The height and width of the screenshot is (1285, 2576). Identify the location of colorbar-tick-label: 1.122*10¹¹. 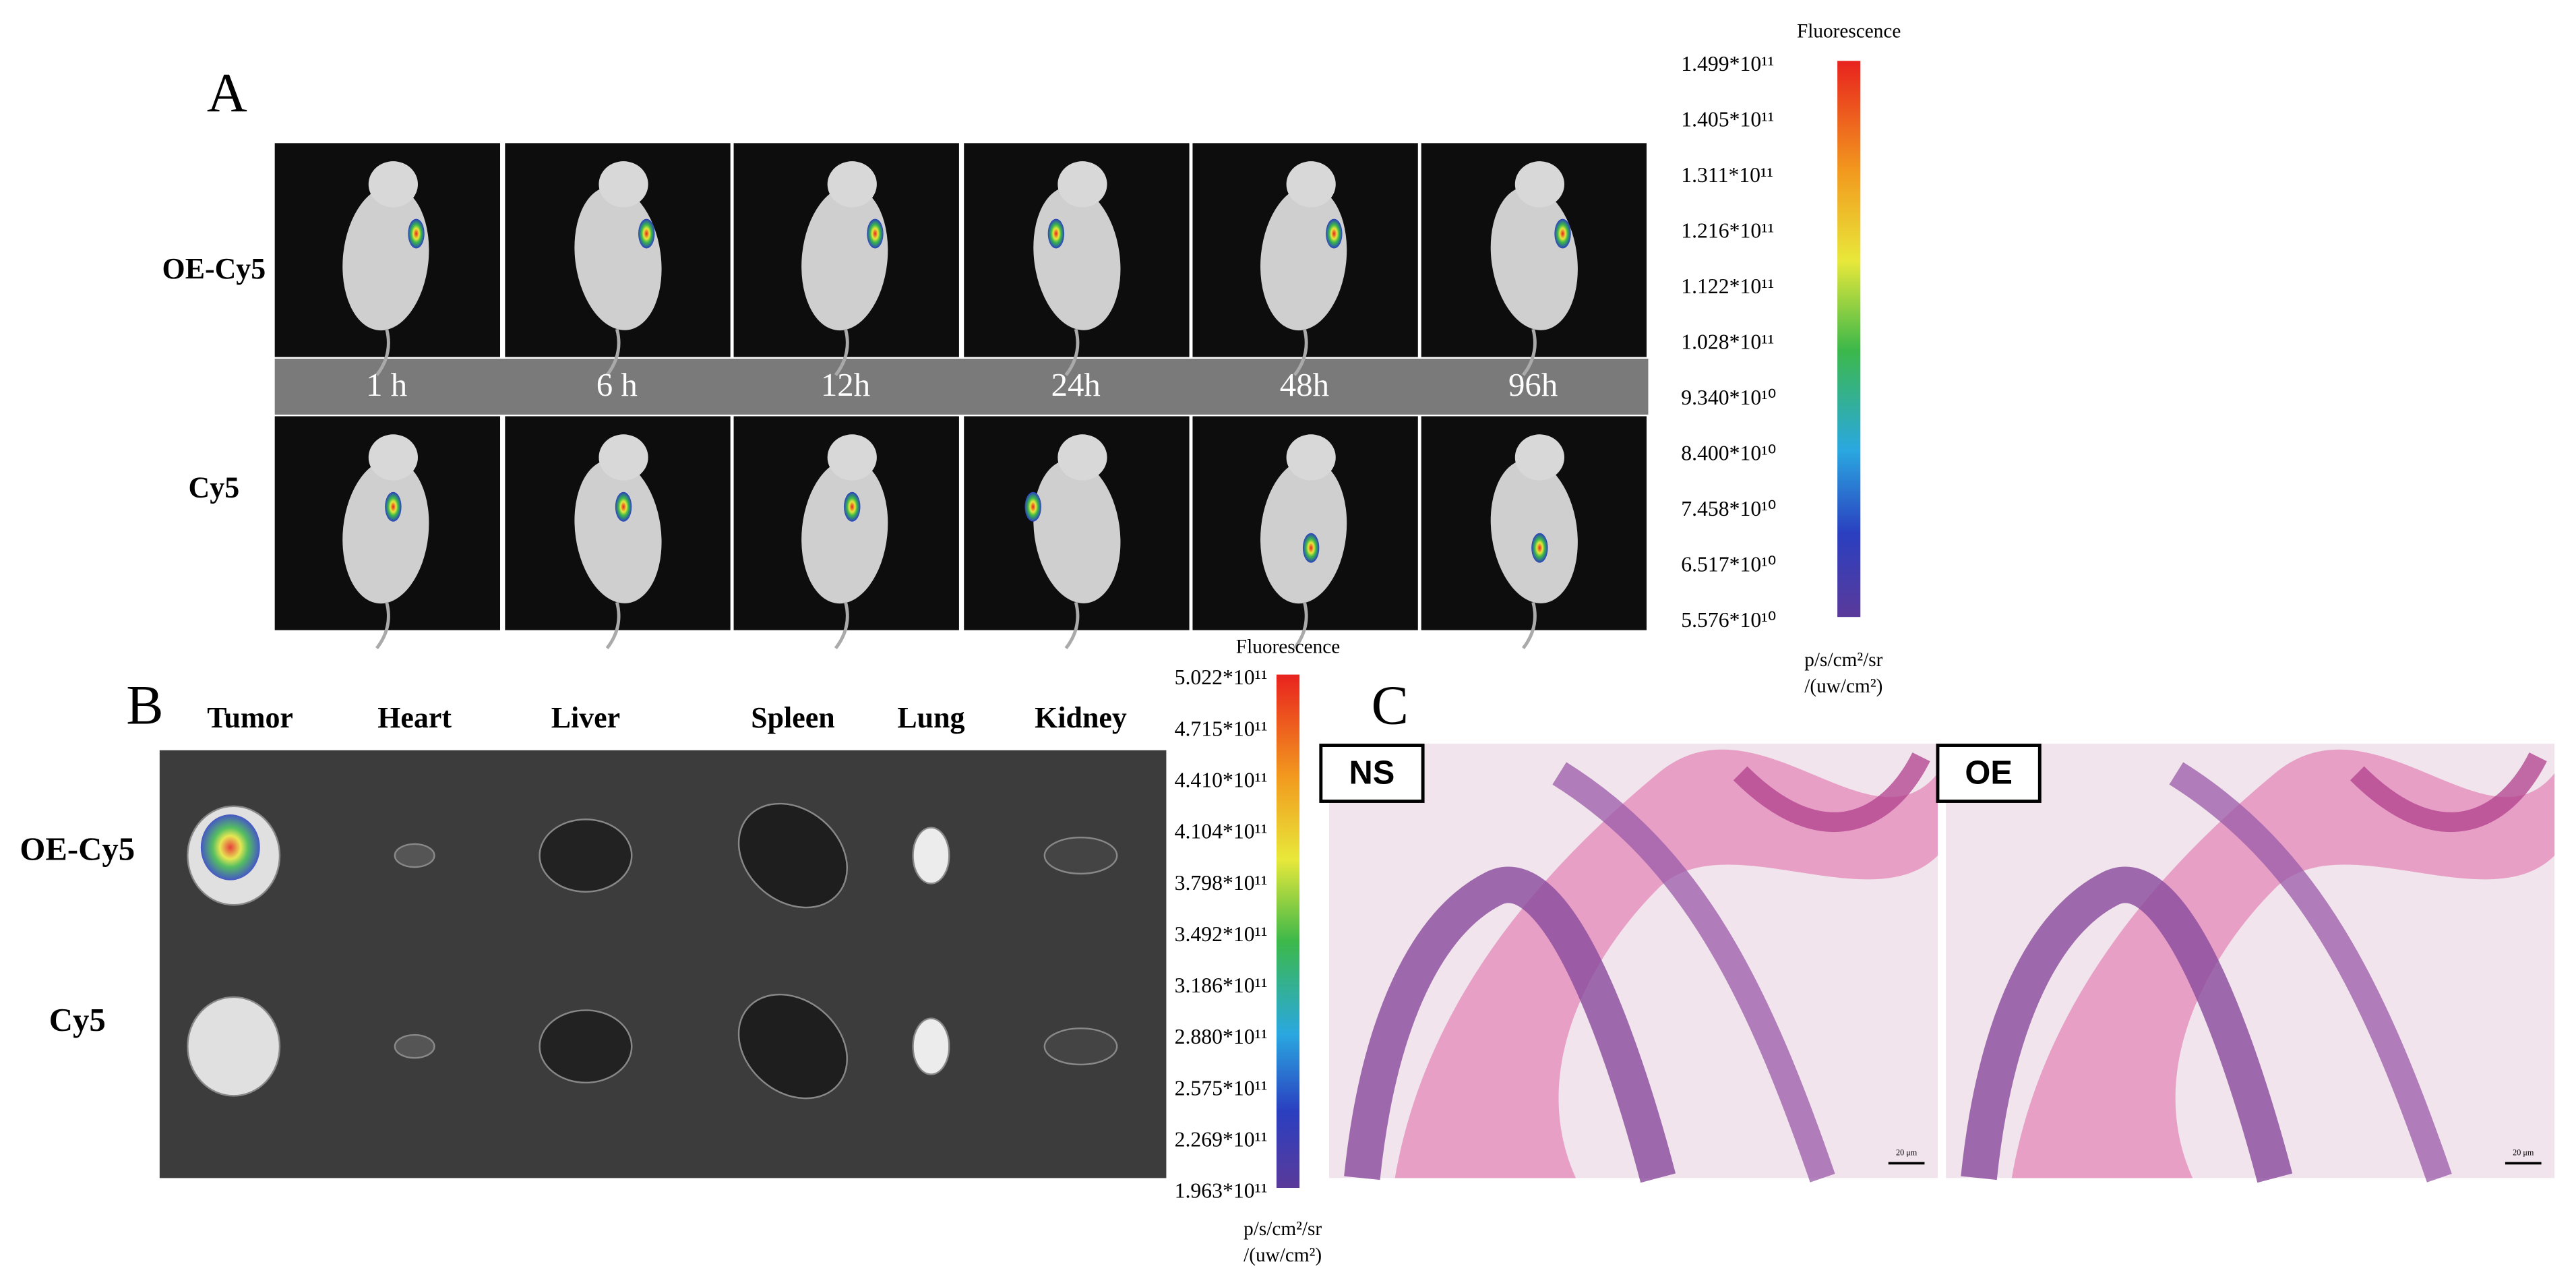
(1728, 286).